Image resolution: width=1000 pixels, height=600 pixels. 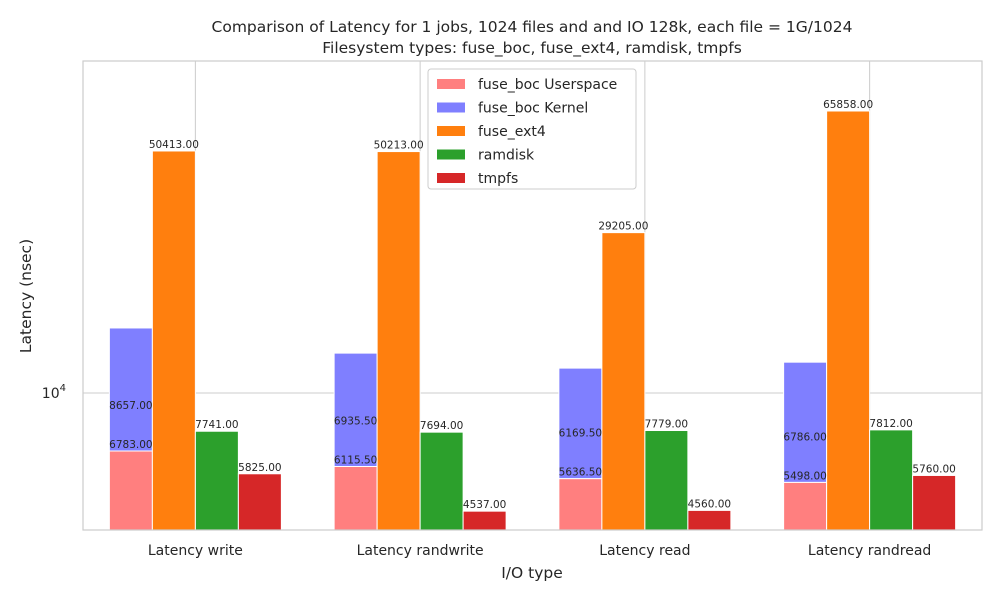 What do you see at coordinates (506, 156) in the screenshot?
I see `legend-label-3: ramdisk` at bounding box center [506, 156].